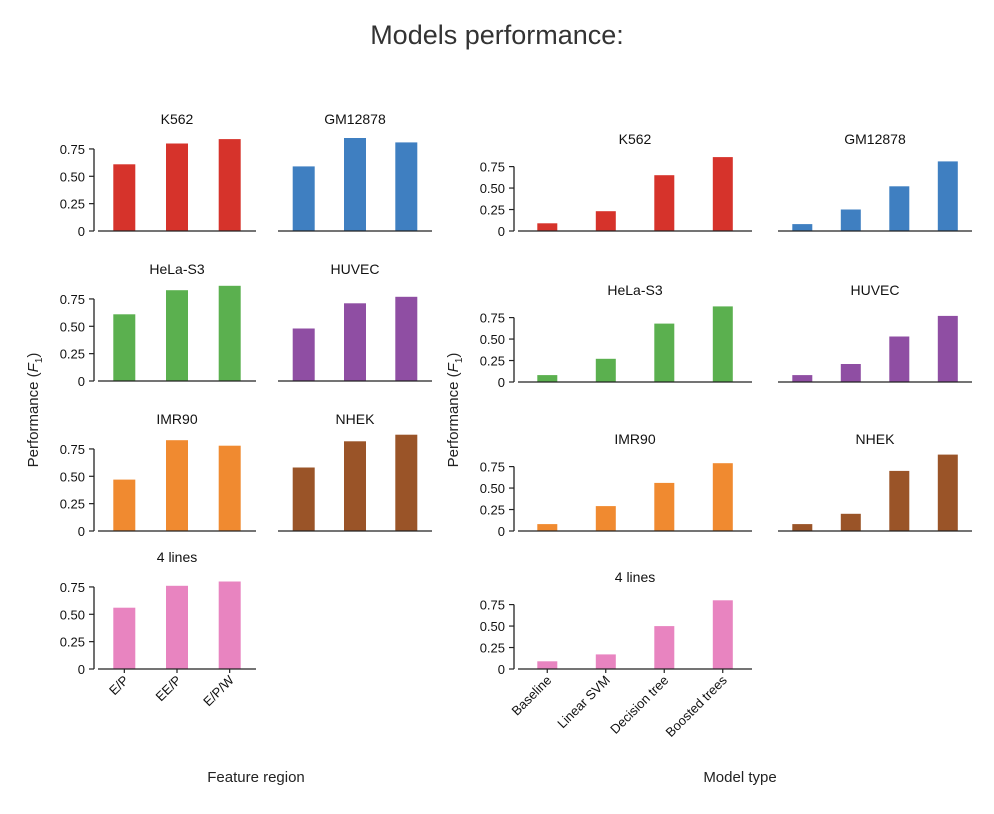  I want to click on bar-left-k562-e-p-w, so click(229, 185).